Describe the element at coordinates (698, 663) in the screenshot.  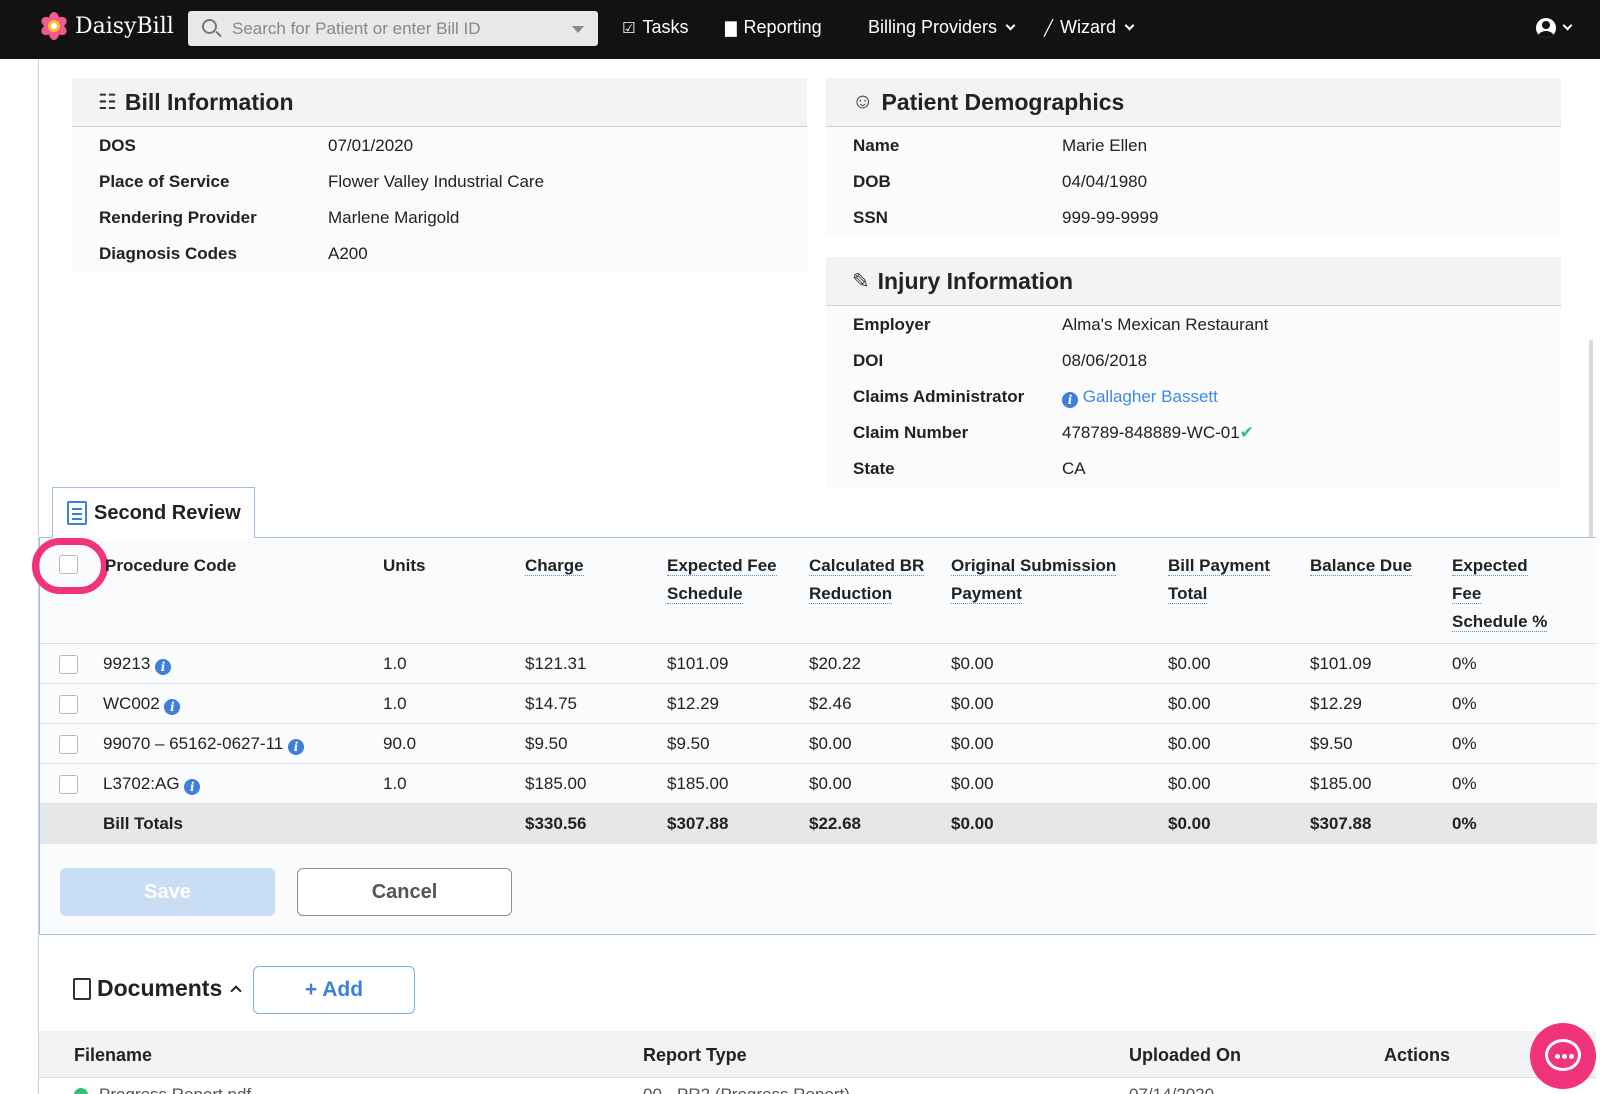
I see `table-cell: $101.09` at that location.